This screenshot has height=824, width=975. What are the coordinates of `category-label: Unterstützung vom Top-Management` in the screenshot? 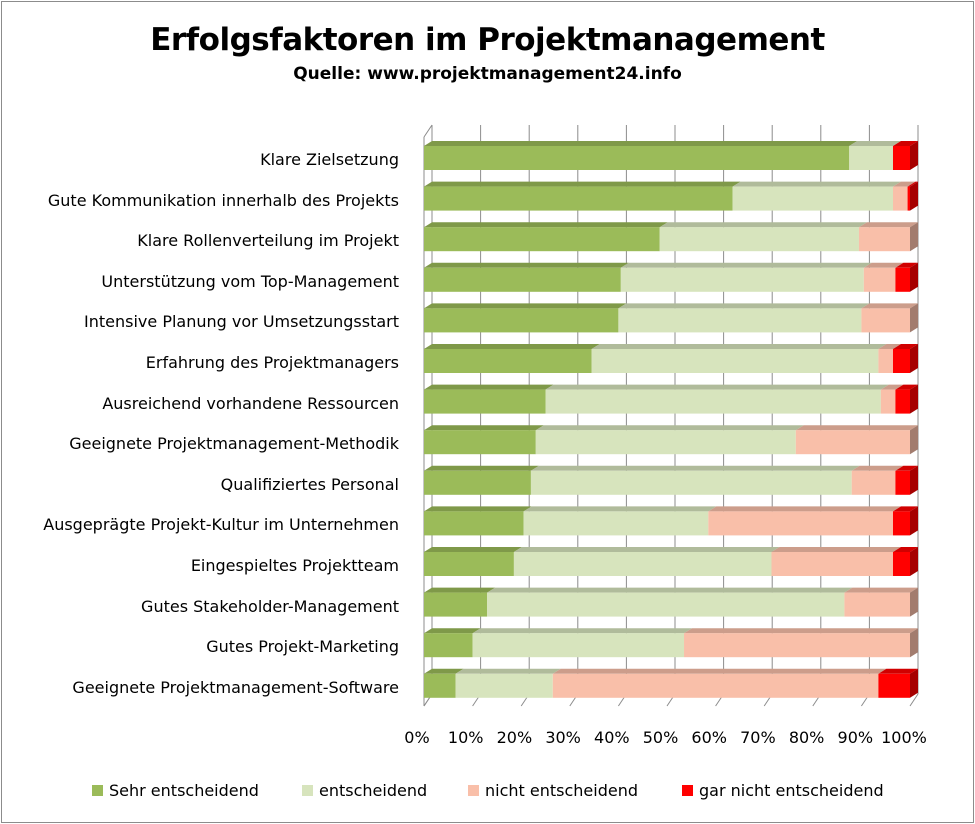 It's located at (250, 281).